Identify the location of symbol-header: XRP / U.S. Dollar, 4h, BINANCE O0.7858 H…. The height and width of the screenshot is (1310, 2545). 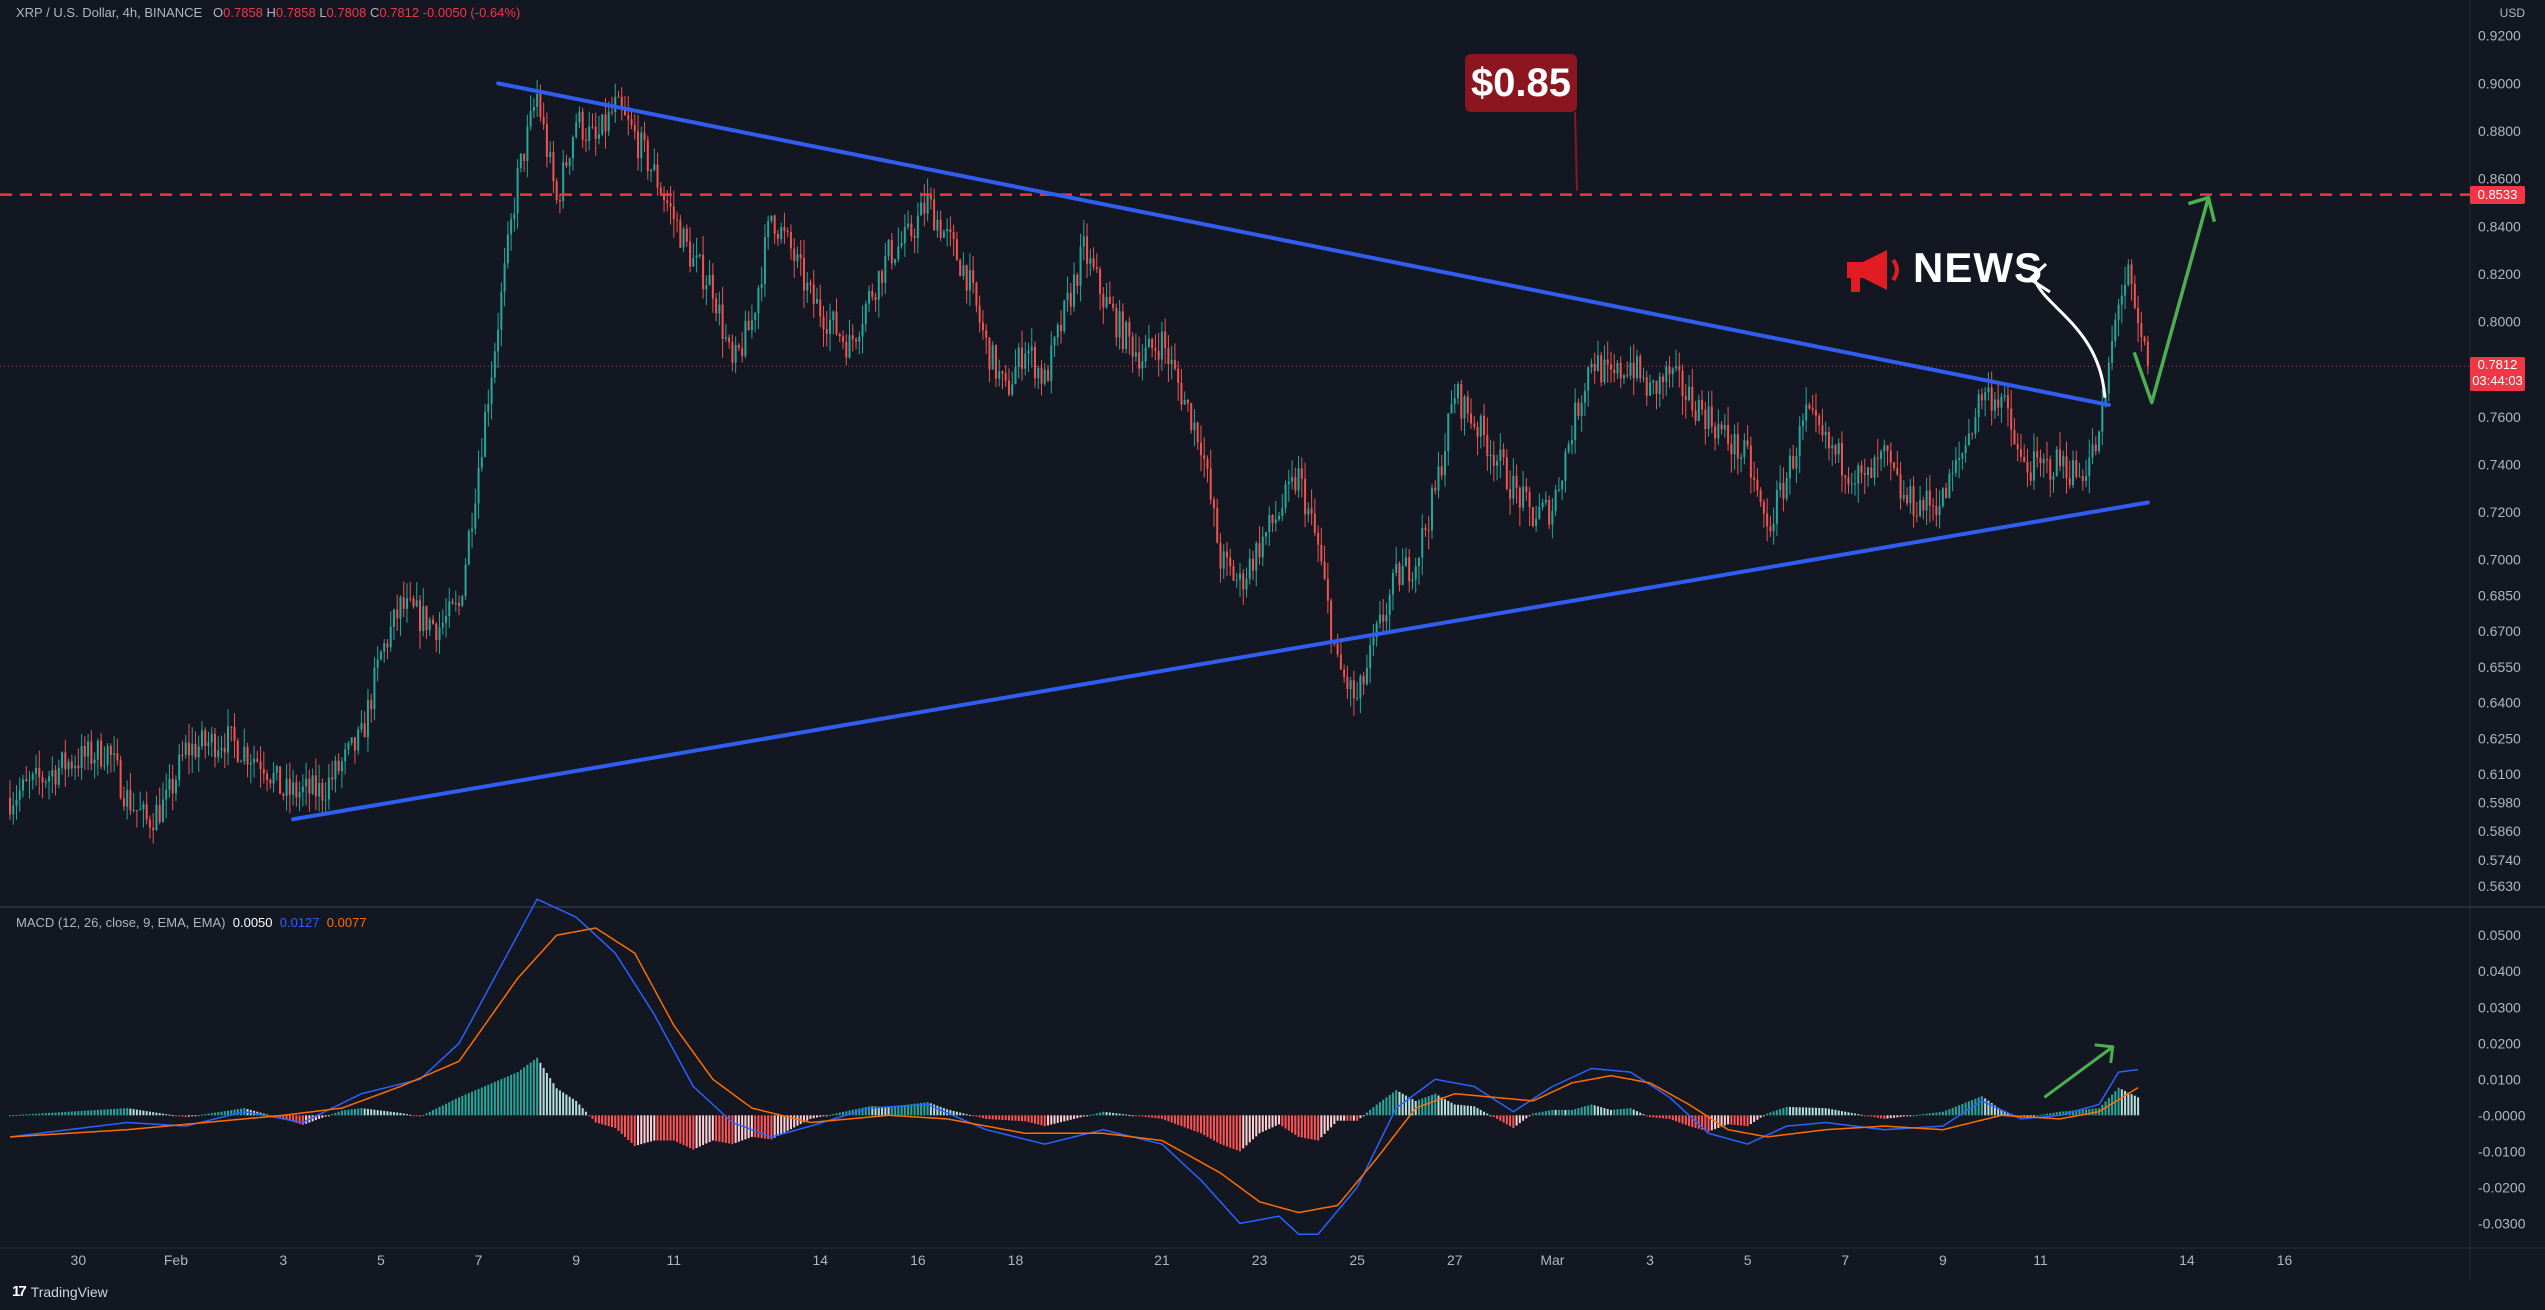
(268, 12).